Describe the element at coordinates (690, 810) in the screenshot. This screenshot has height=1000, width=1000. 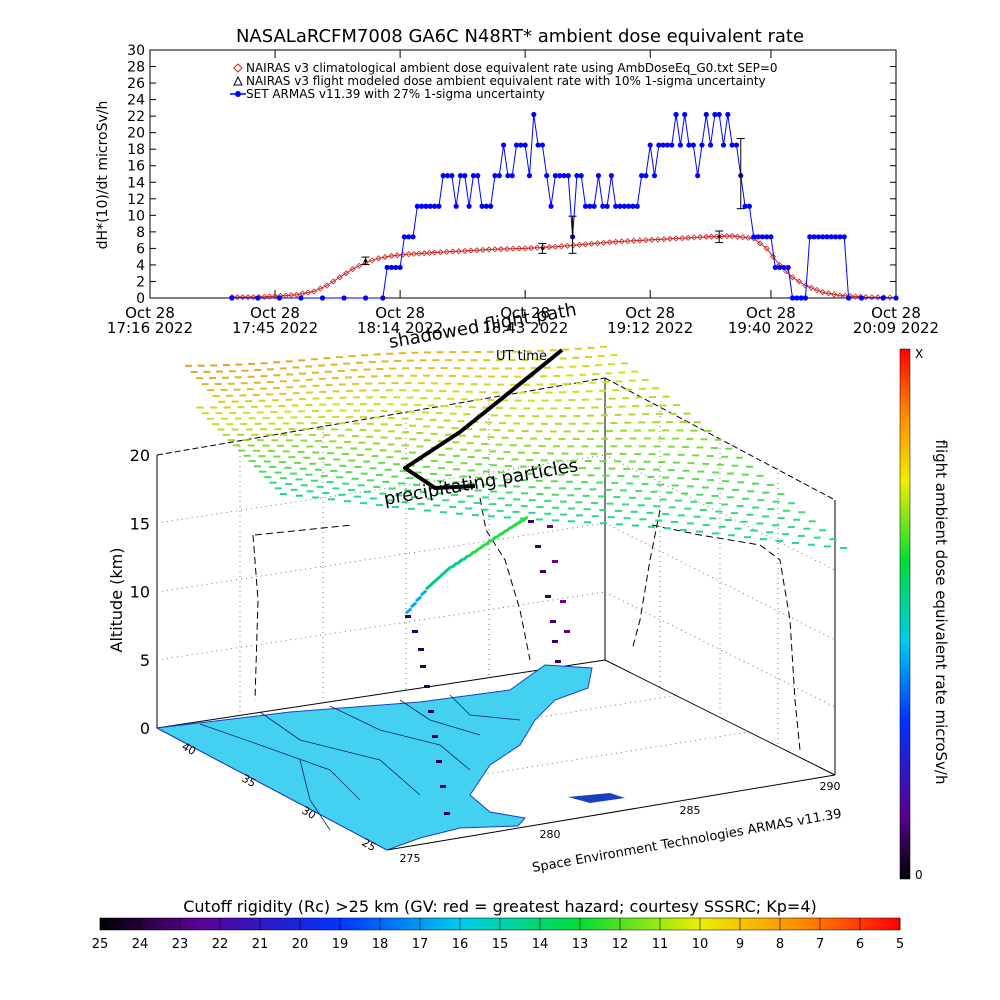
I see `longitude-tick-label: 285` at that location.